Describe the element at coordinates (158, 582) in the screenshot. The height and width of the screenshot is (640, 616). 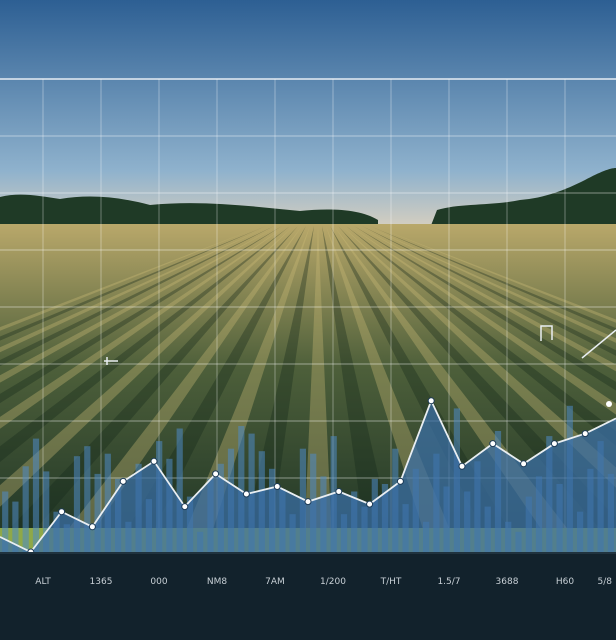
I see `x-tick-label: 000` at that location.